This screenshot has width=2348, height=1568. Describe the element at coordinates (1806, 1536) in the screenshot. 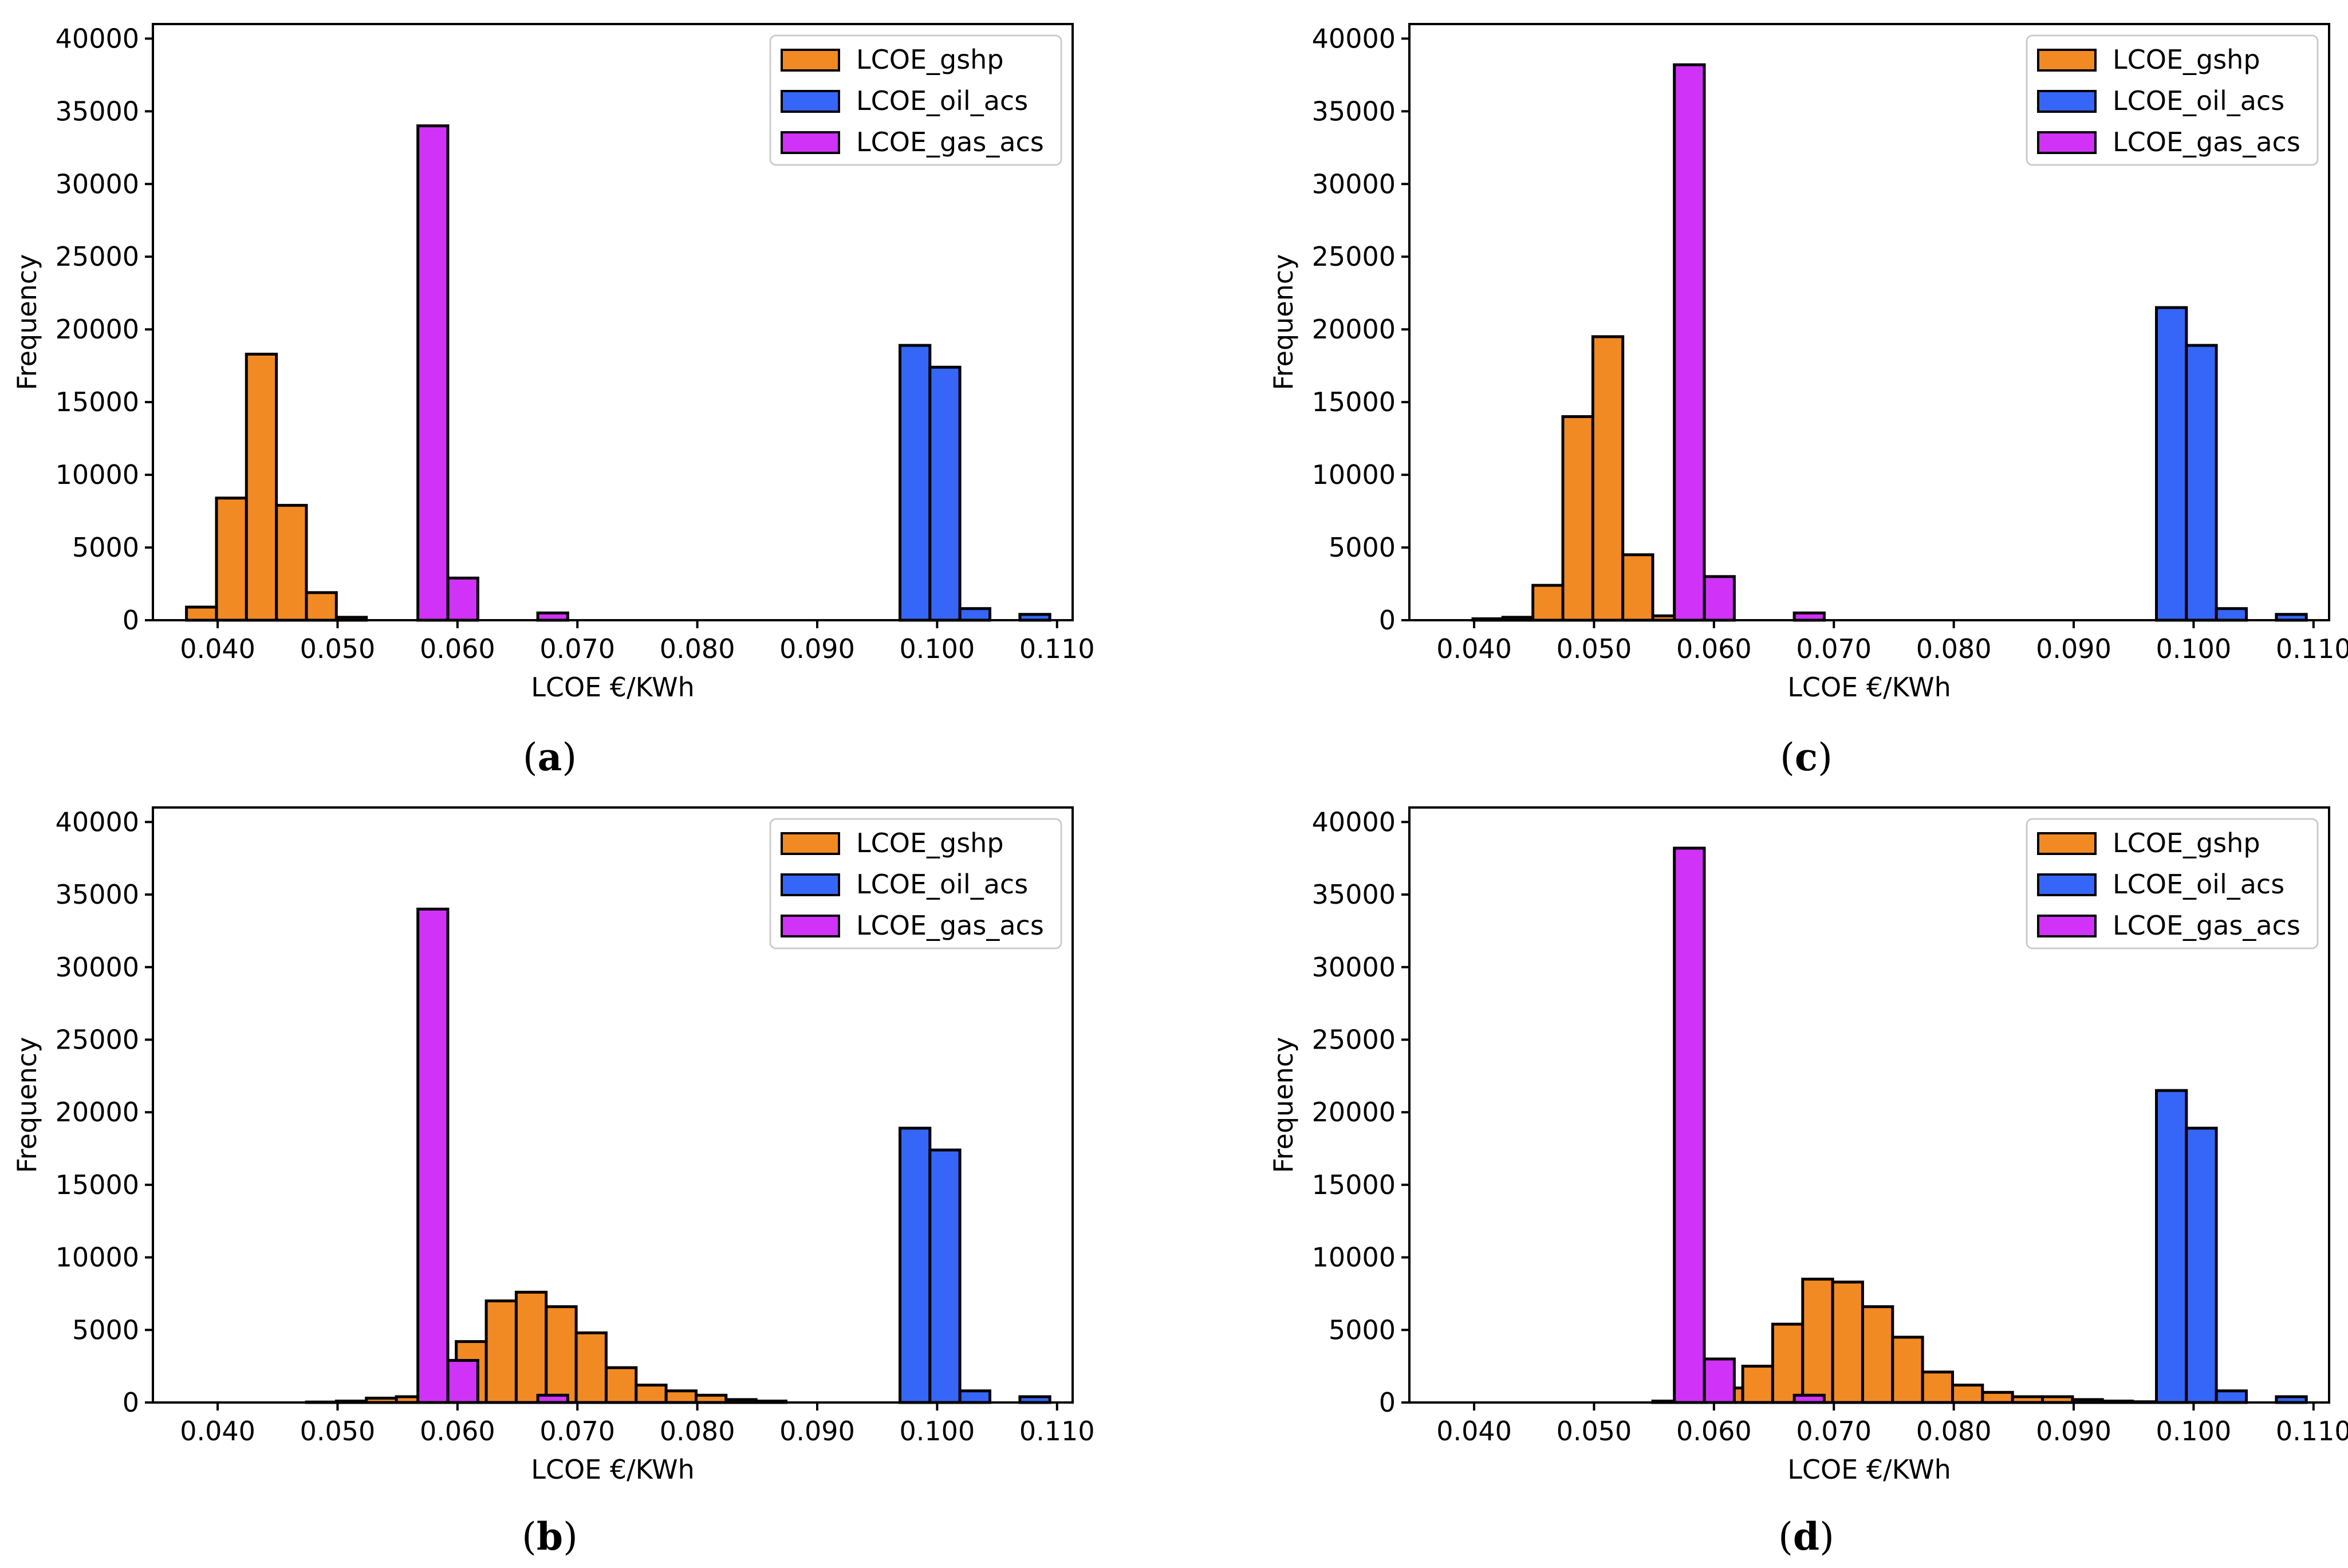

I see `panel-caption-letter: d` at that location.